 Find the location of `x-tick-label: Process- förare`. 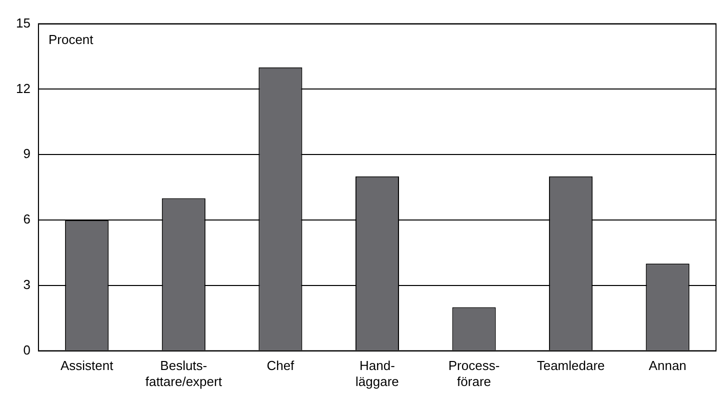

x-tick-label: Process- förare is located at coordinates (474, 373).